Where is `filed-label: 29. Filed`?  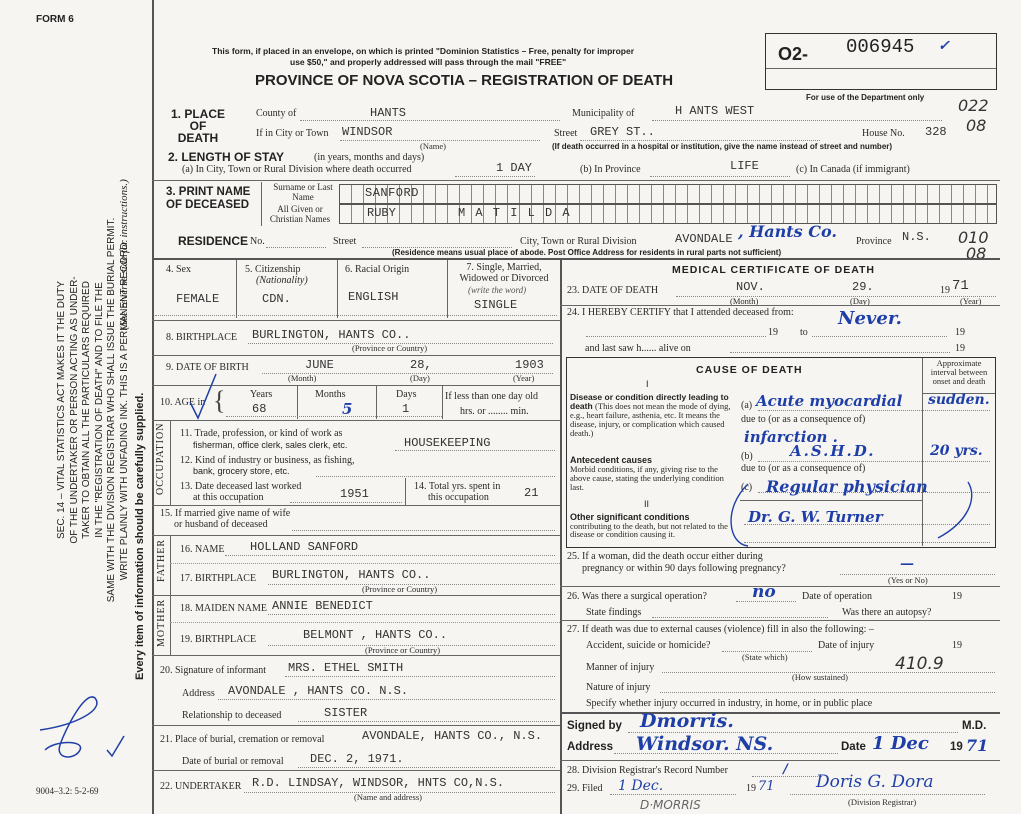
filed-label: 29. Filed is located at coordinates (585, 788).